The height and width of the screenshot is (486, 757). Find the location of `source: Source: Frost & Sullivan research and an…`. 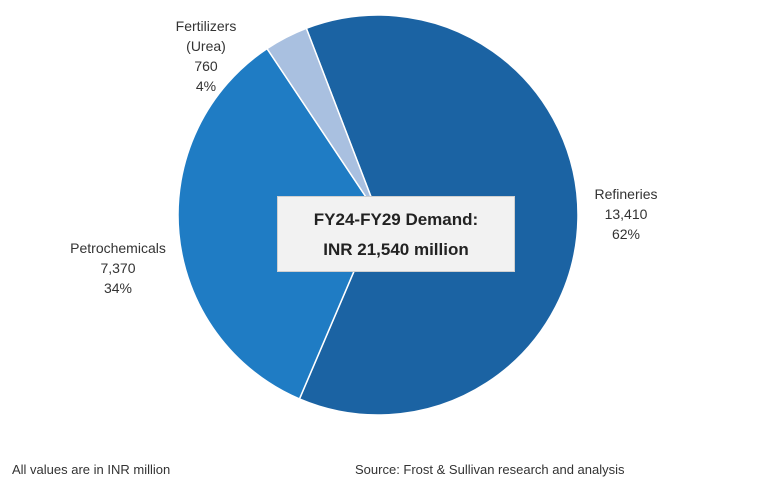

source: Source: Frost & Sullivan research and an… is located at coordinates (490, 469).